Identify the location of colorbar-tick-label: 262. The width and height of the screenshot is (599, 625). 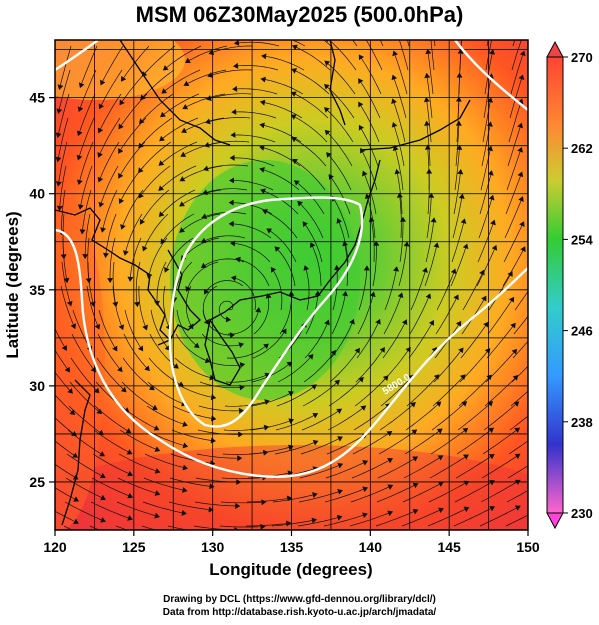
(582, 148).